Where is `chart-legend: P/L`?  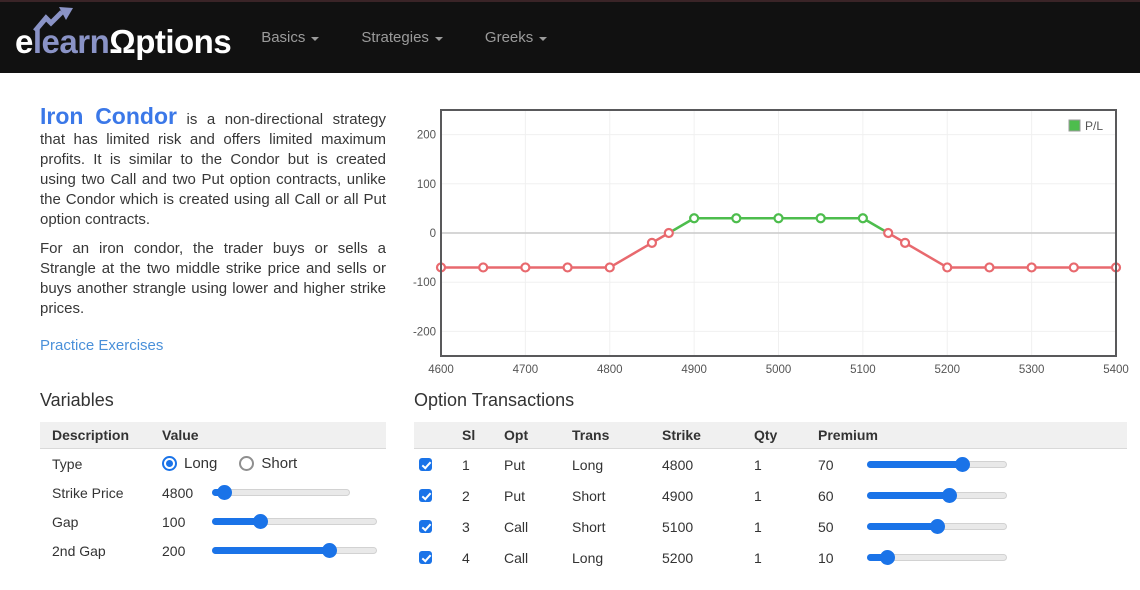 chart-legend: P/L is located at coordinates (1085, 126).